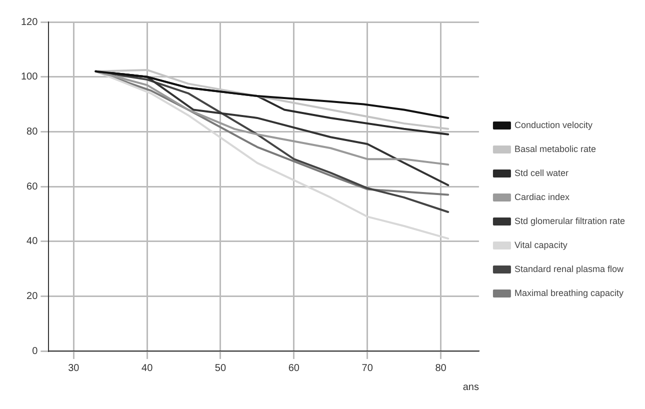 Image resolution: width=645 pixels, height=409 pixels. What do you see at coordinates (32, 296) in the screenshot?
I see `y-tick-label: 20` at bounding box center [32, 296].